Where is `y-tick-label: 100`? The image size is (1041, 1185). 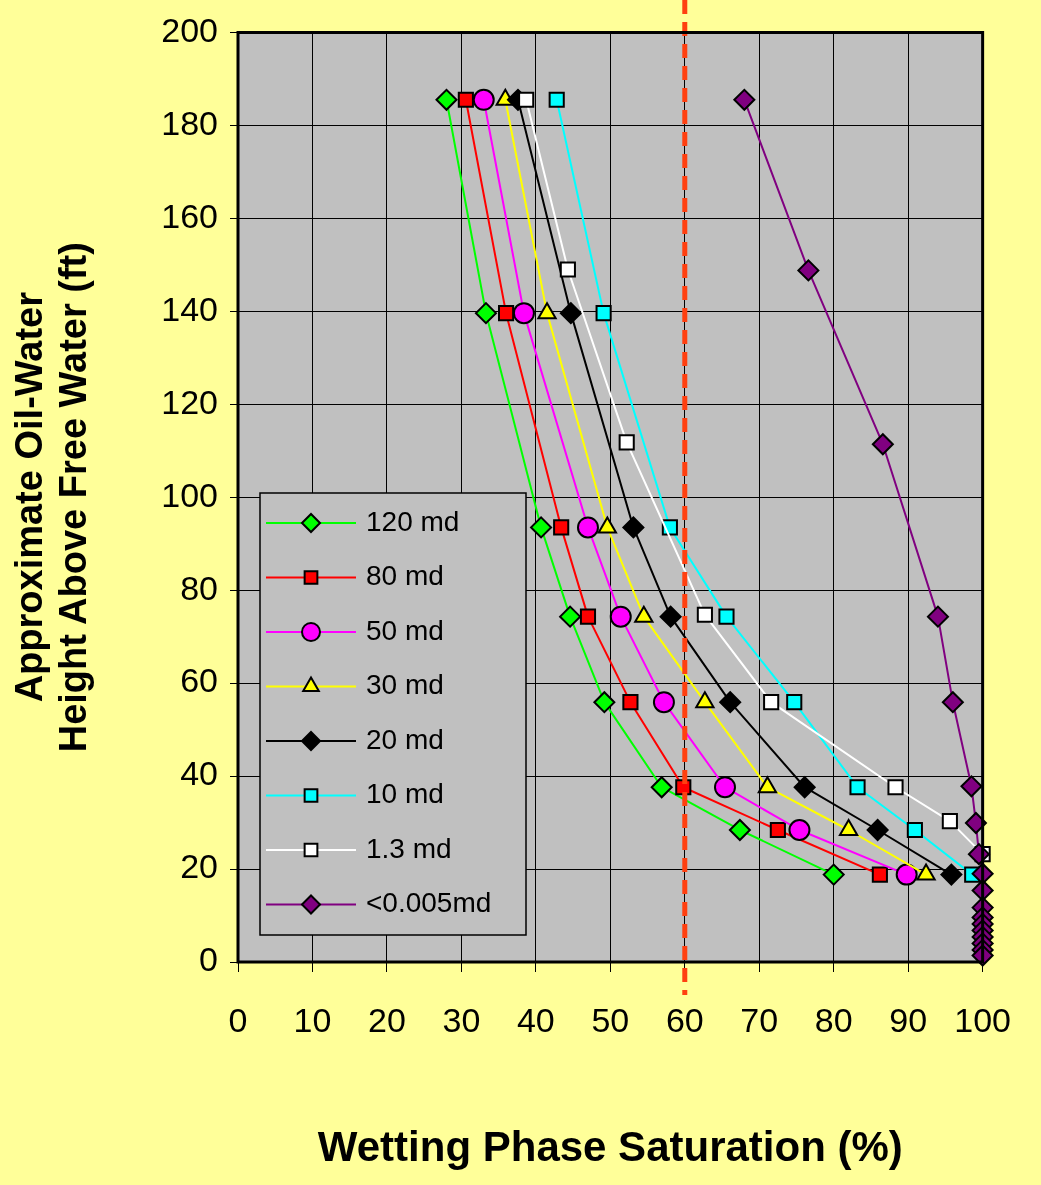
y-tick-label: 100 is located at coordinates (189, 494).